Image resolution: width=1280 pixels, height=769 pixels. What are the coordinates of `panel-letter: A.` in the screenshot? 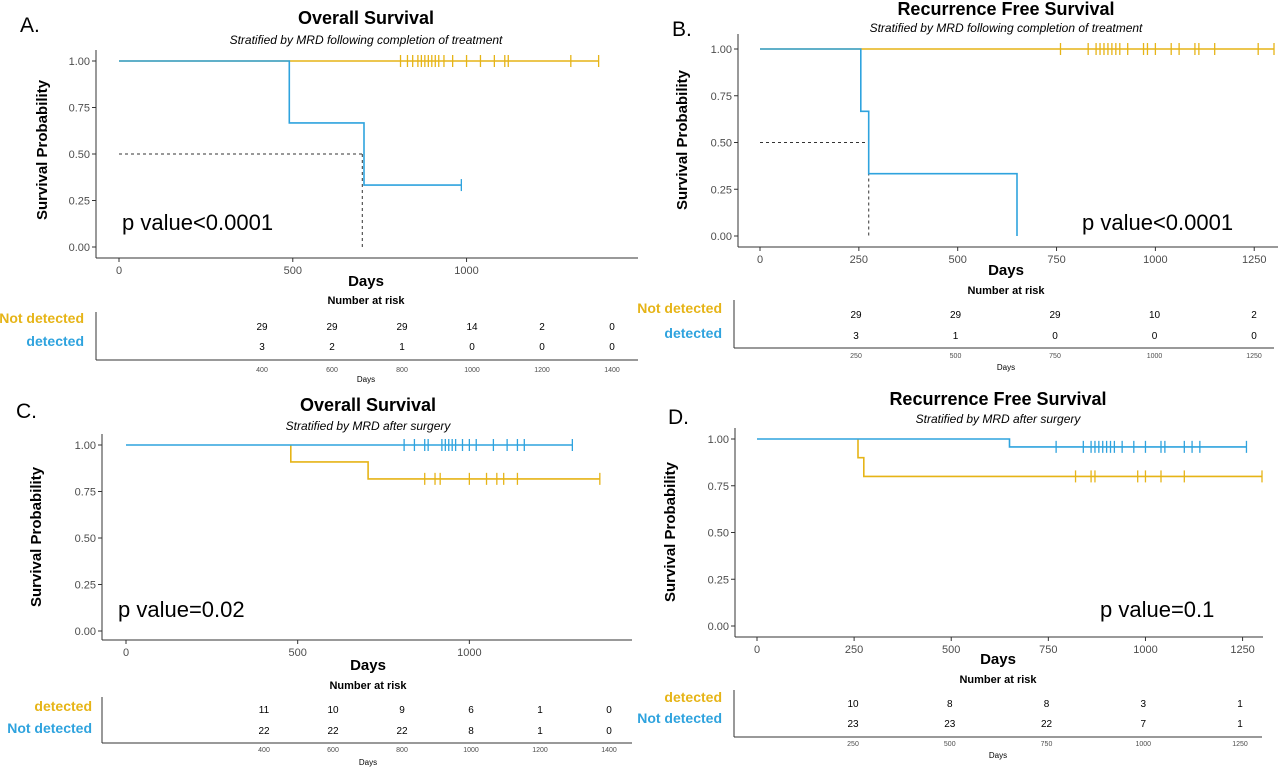 It's located at (30, 25).